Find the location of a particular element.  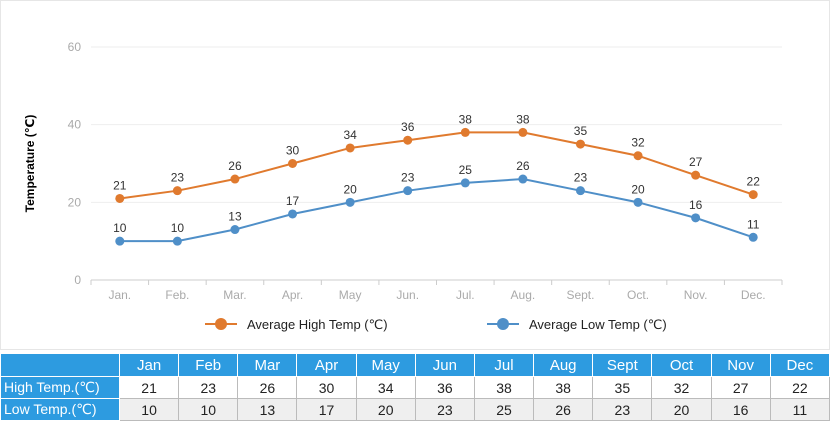

table-cell: 21 is located at coordinates (149, 387).